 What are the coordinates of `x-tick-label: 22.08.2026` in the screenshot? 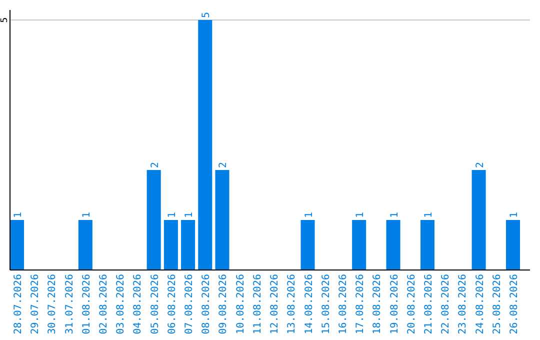 It's located at (446, 304).